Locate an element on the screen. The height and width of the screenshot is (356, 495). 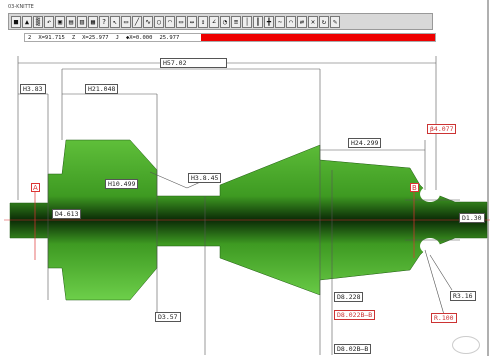
dim-v-icon: ↕ is located at coordinates (203, 21).